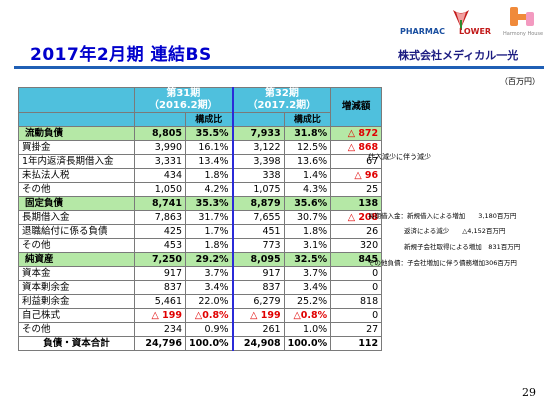 This screenshot has height=420, width=560. I want to click on cell-p32-ratio: △0.8%, so click(307, 315).